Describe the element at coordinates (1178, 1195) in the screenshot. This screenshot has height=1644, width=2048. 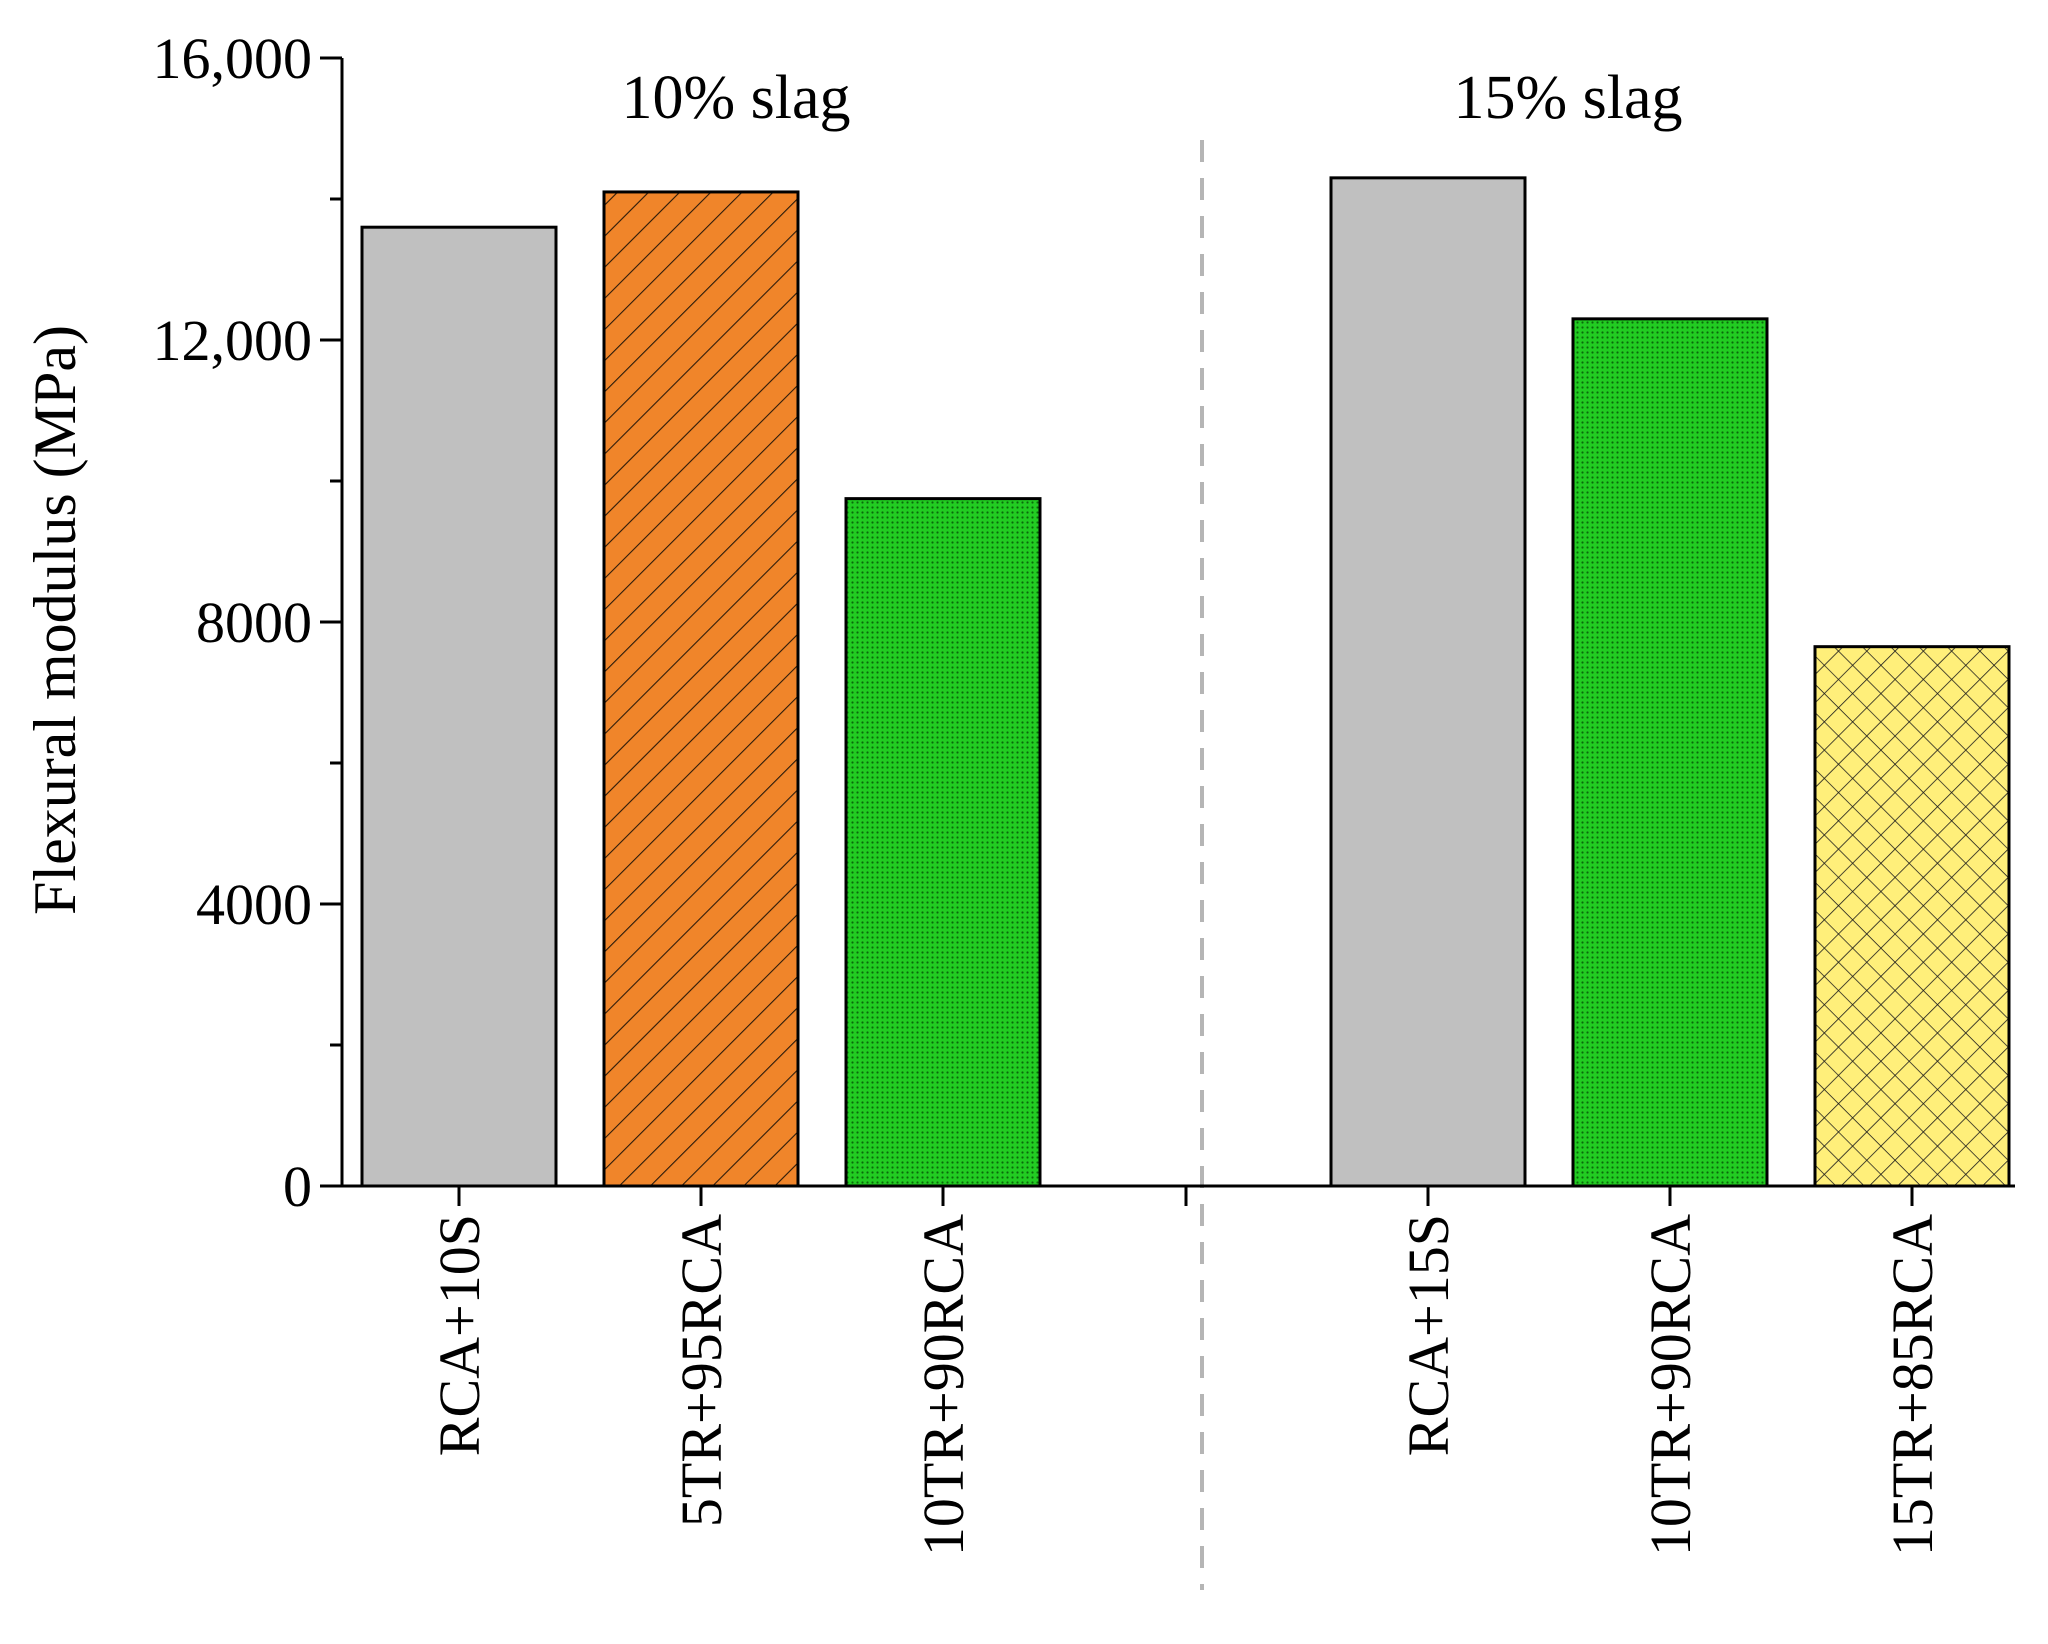
I see `x-axis` at that location.